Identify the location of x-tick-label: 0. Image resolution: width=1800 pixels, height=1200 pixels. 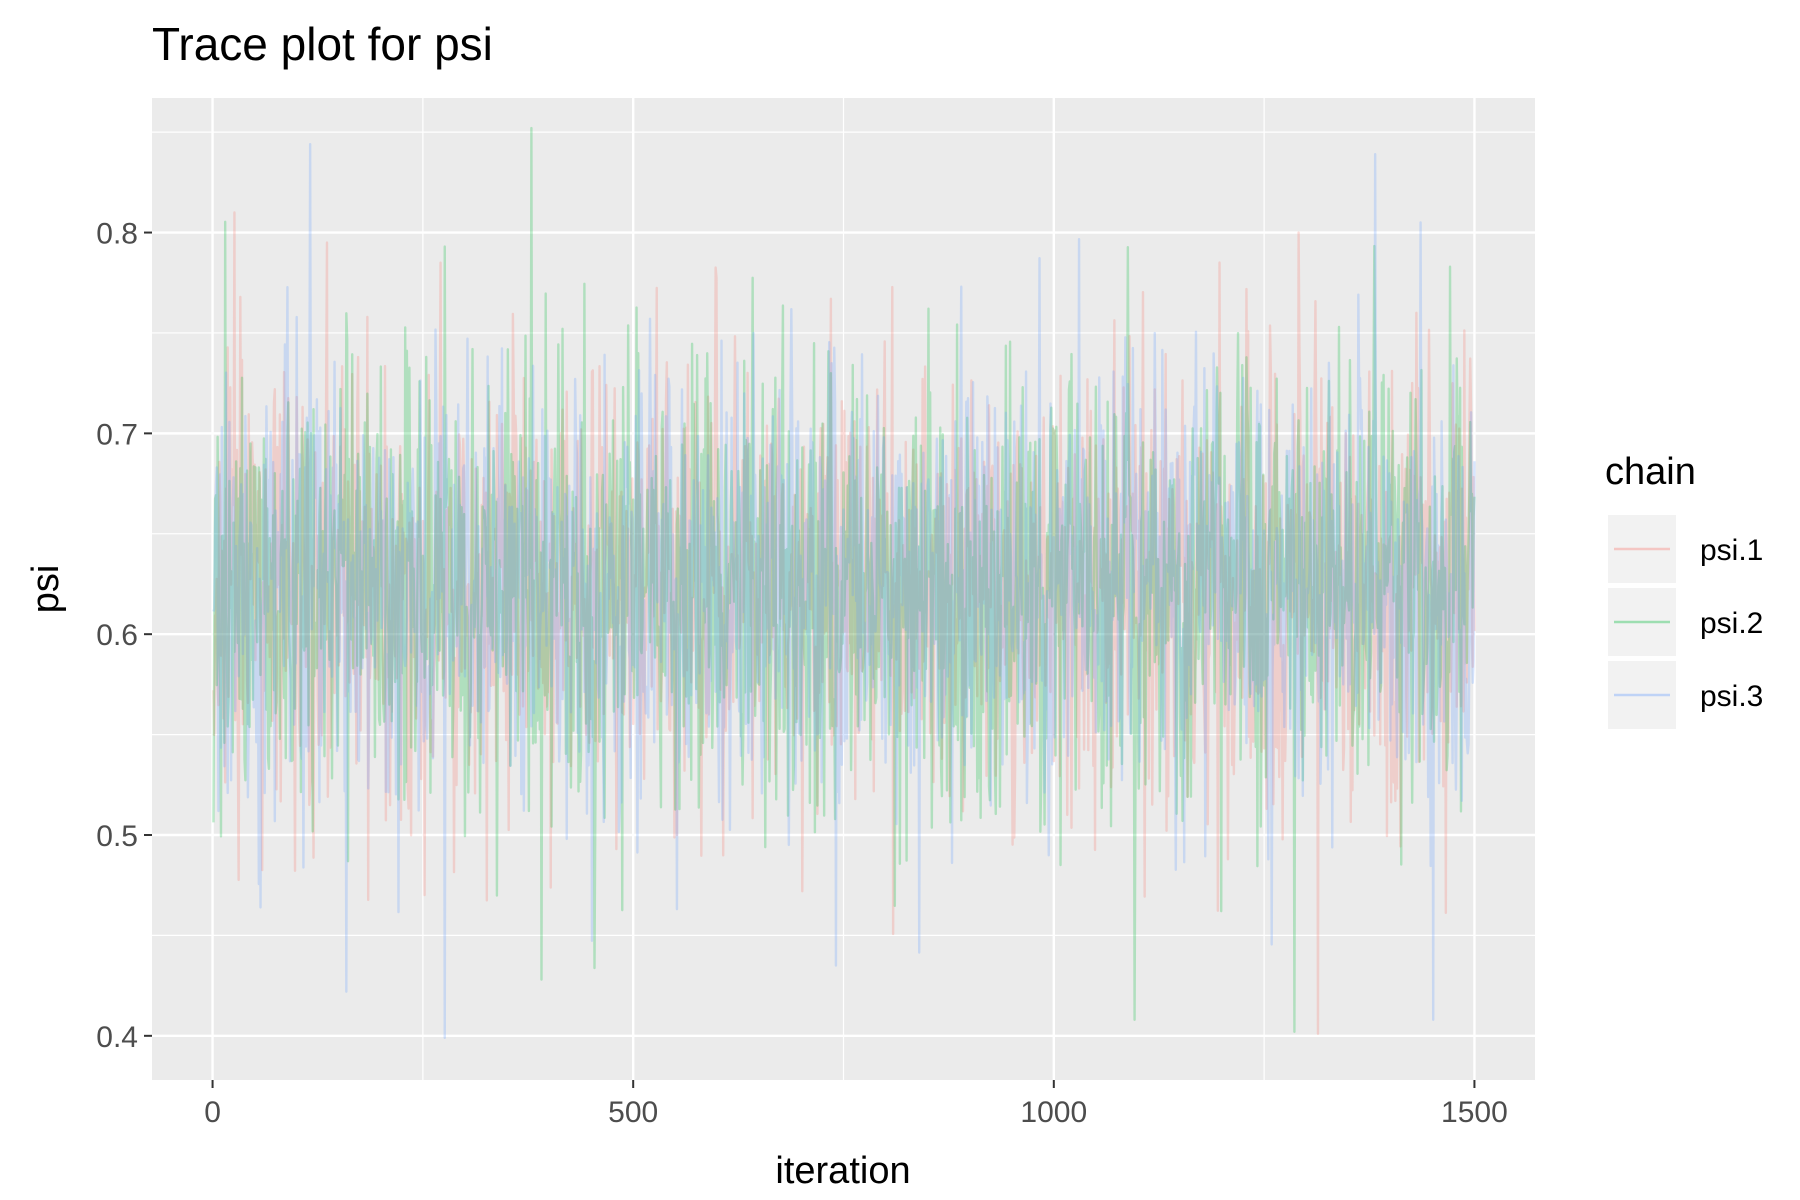
(212, 1112).